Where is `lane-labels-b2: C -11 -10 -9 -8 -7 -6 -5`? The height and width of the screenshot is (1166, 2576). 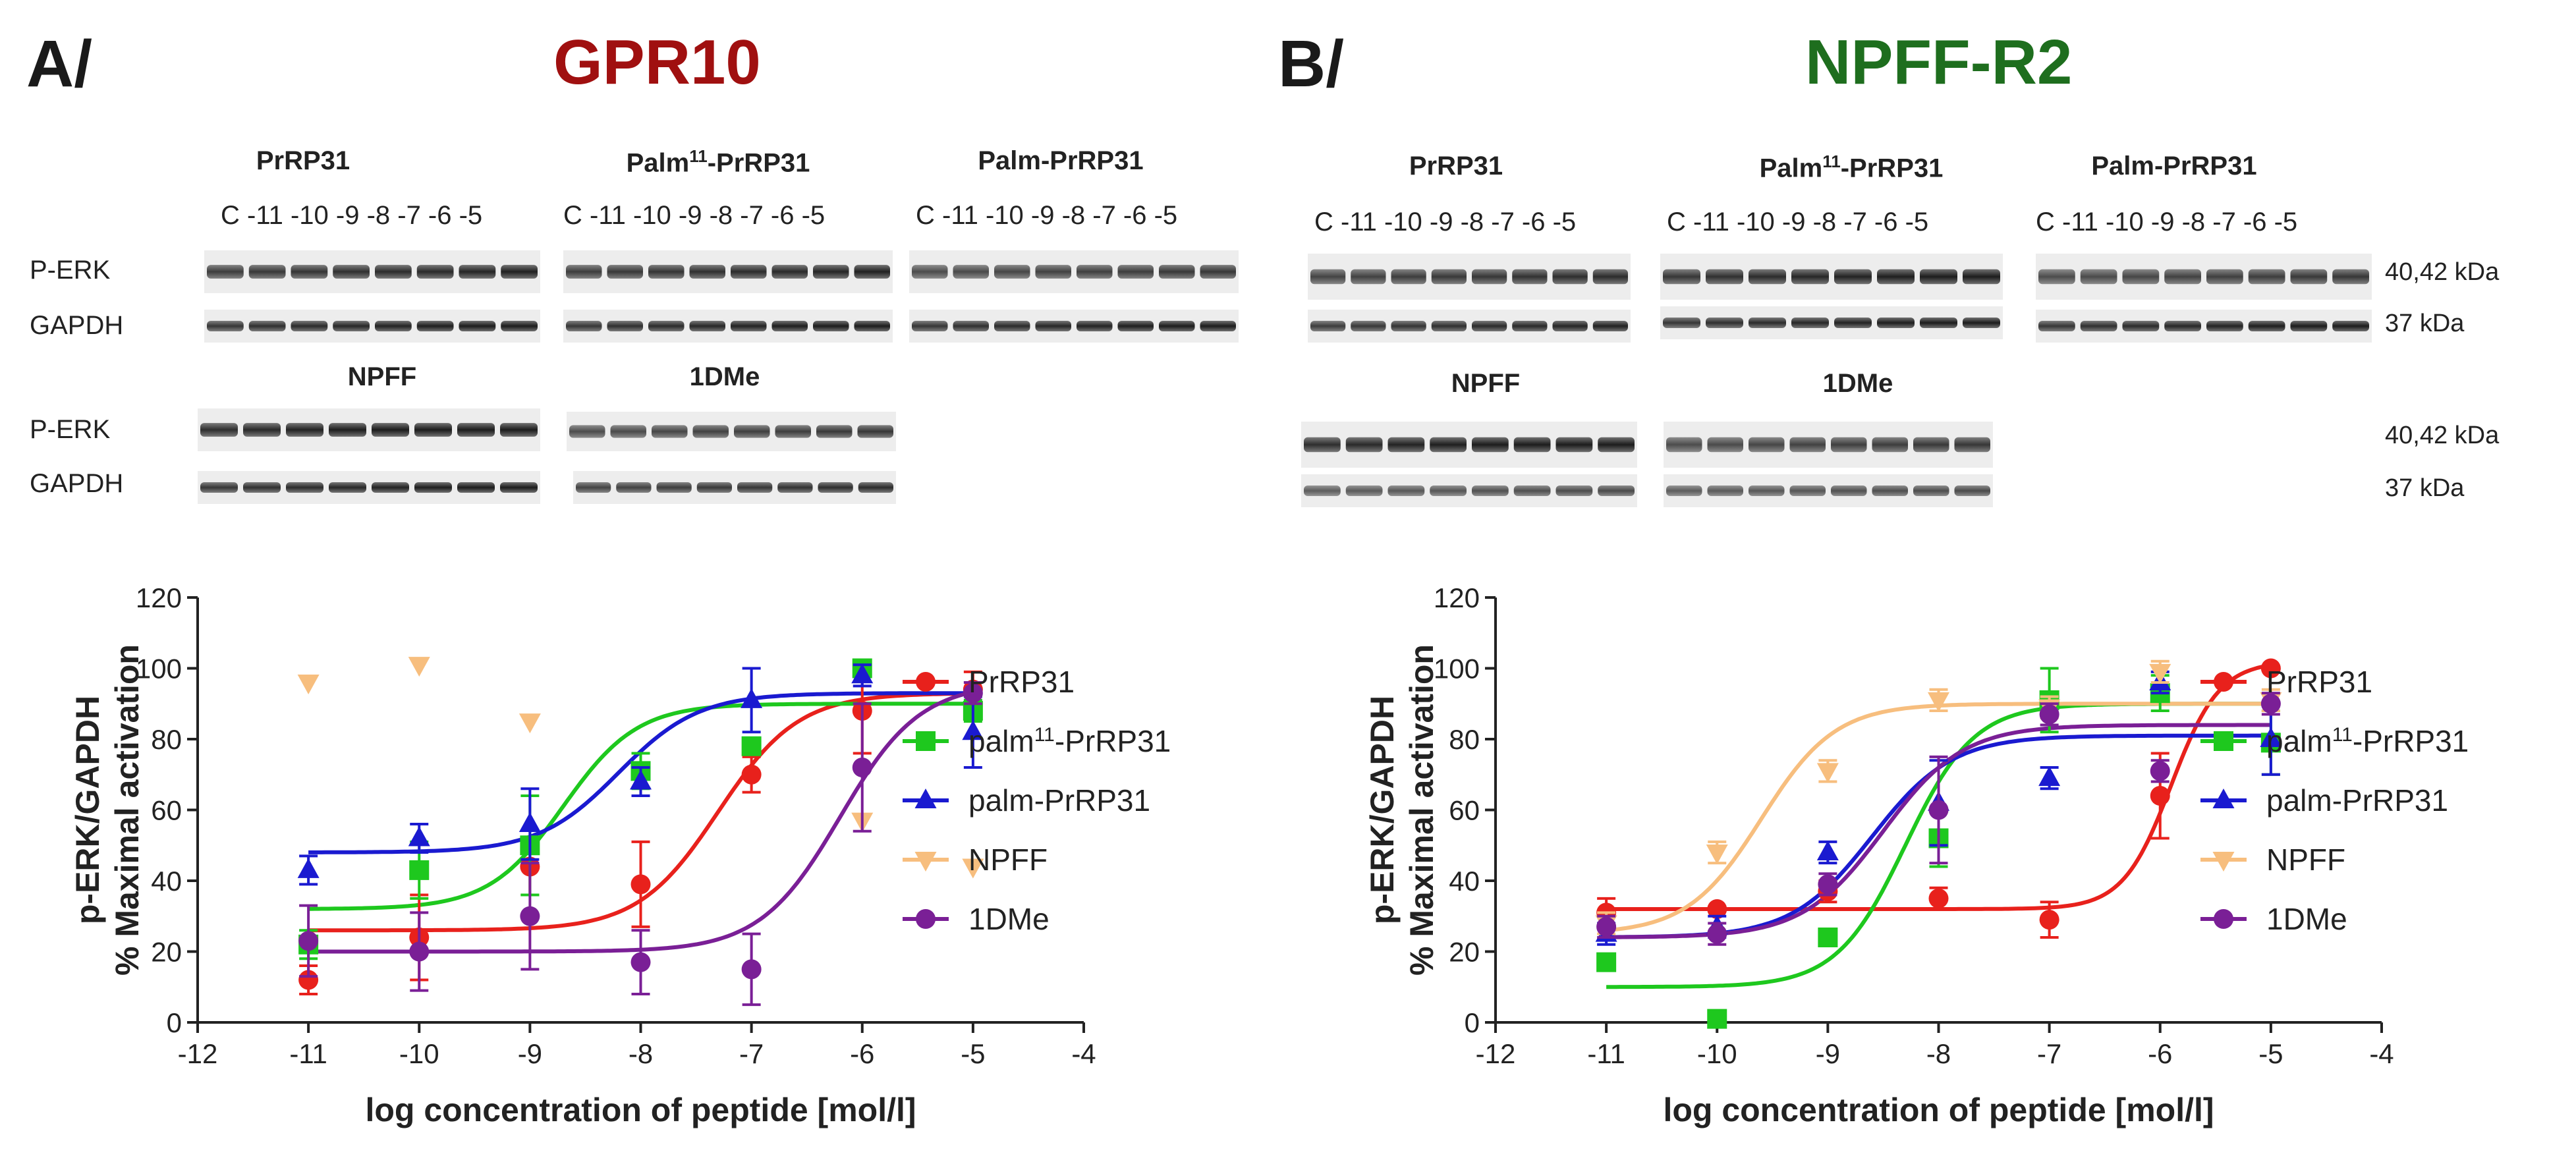
lane-labels-b2: C -11 -10 -9 -8 -7 -6 -5 is located at coordinates (1798, 222).